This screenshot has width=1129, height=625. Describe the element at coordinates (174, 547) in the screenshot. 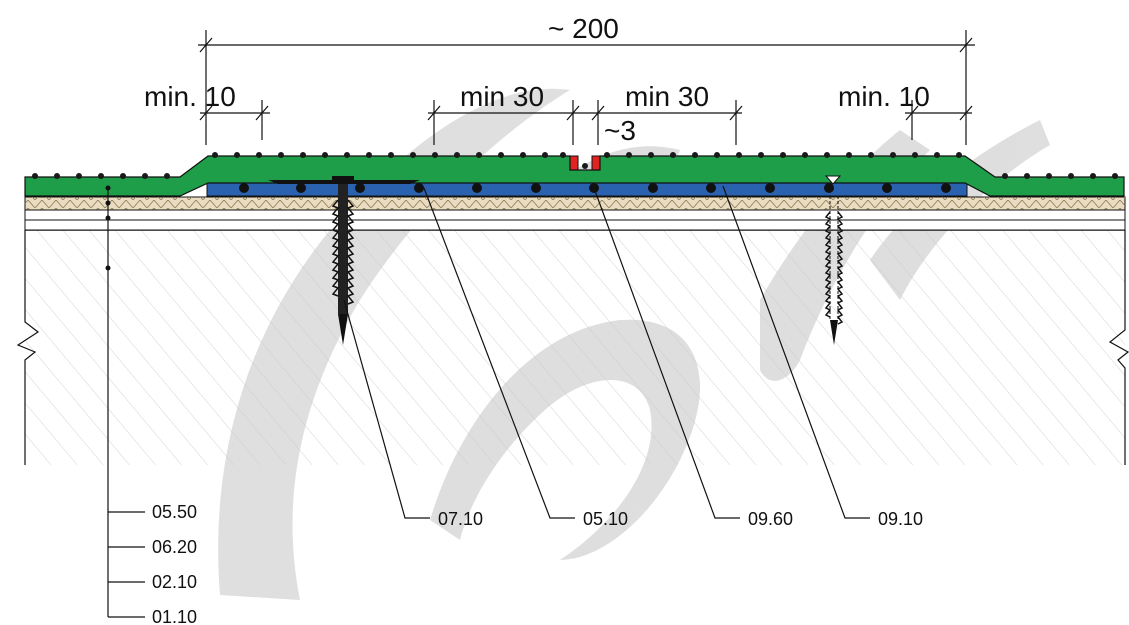

I see `callout-06-20: 06.20` at that location.